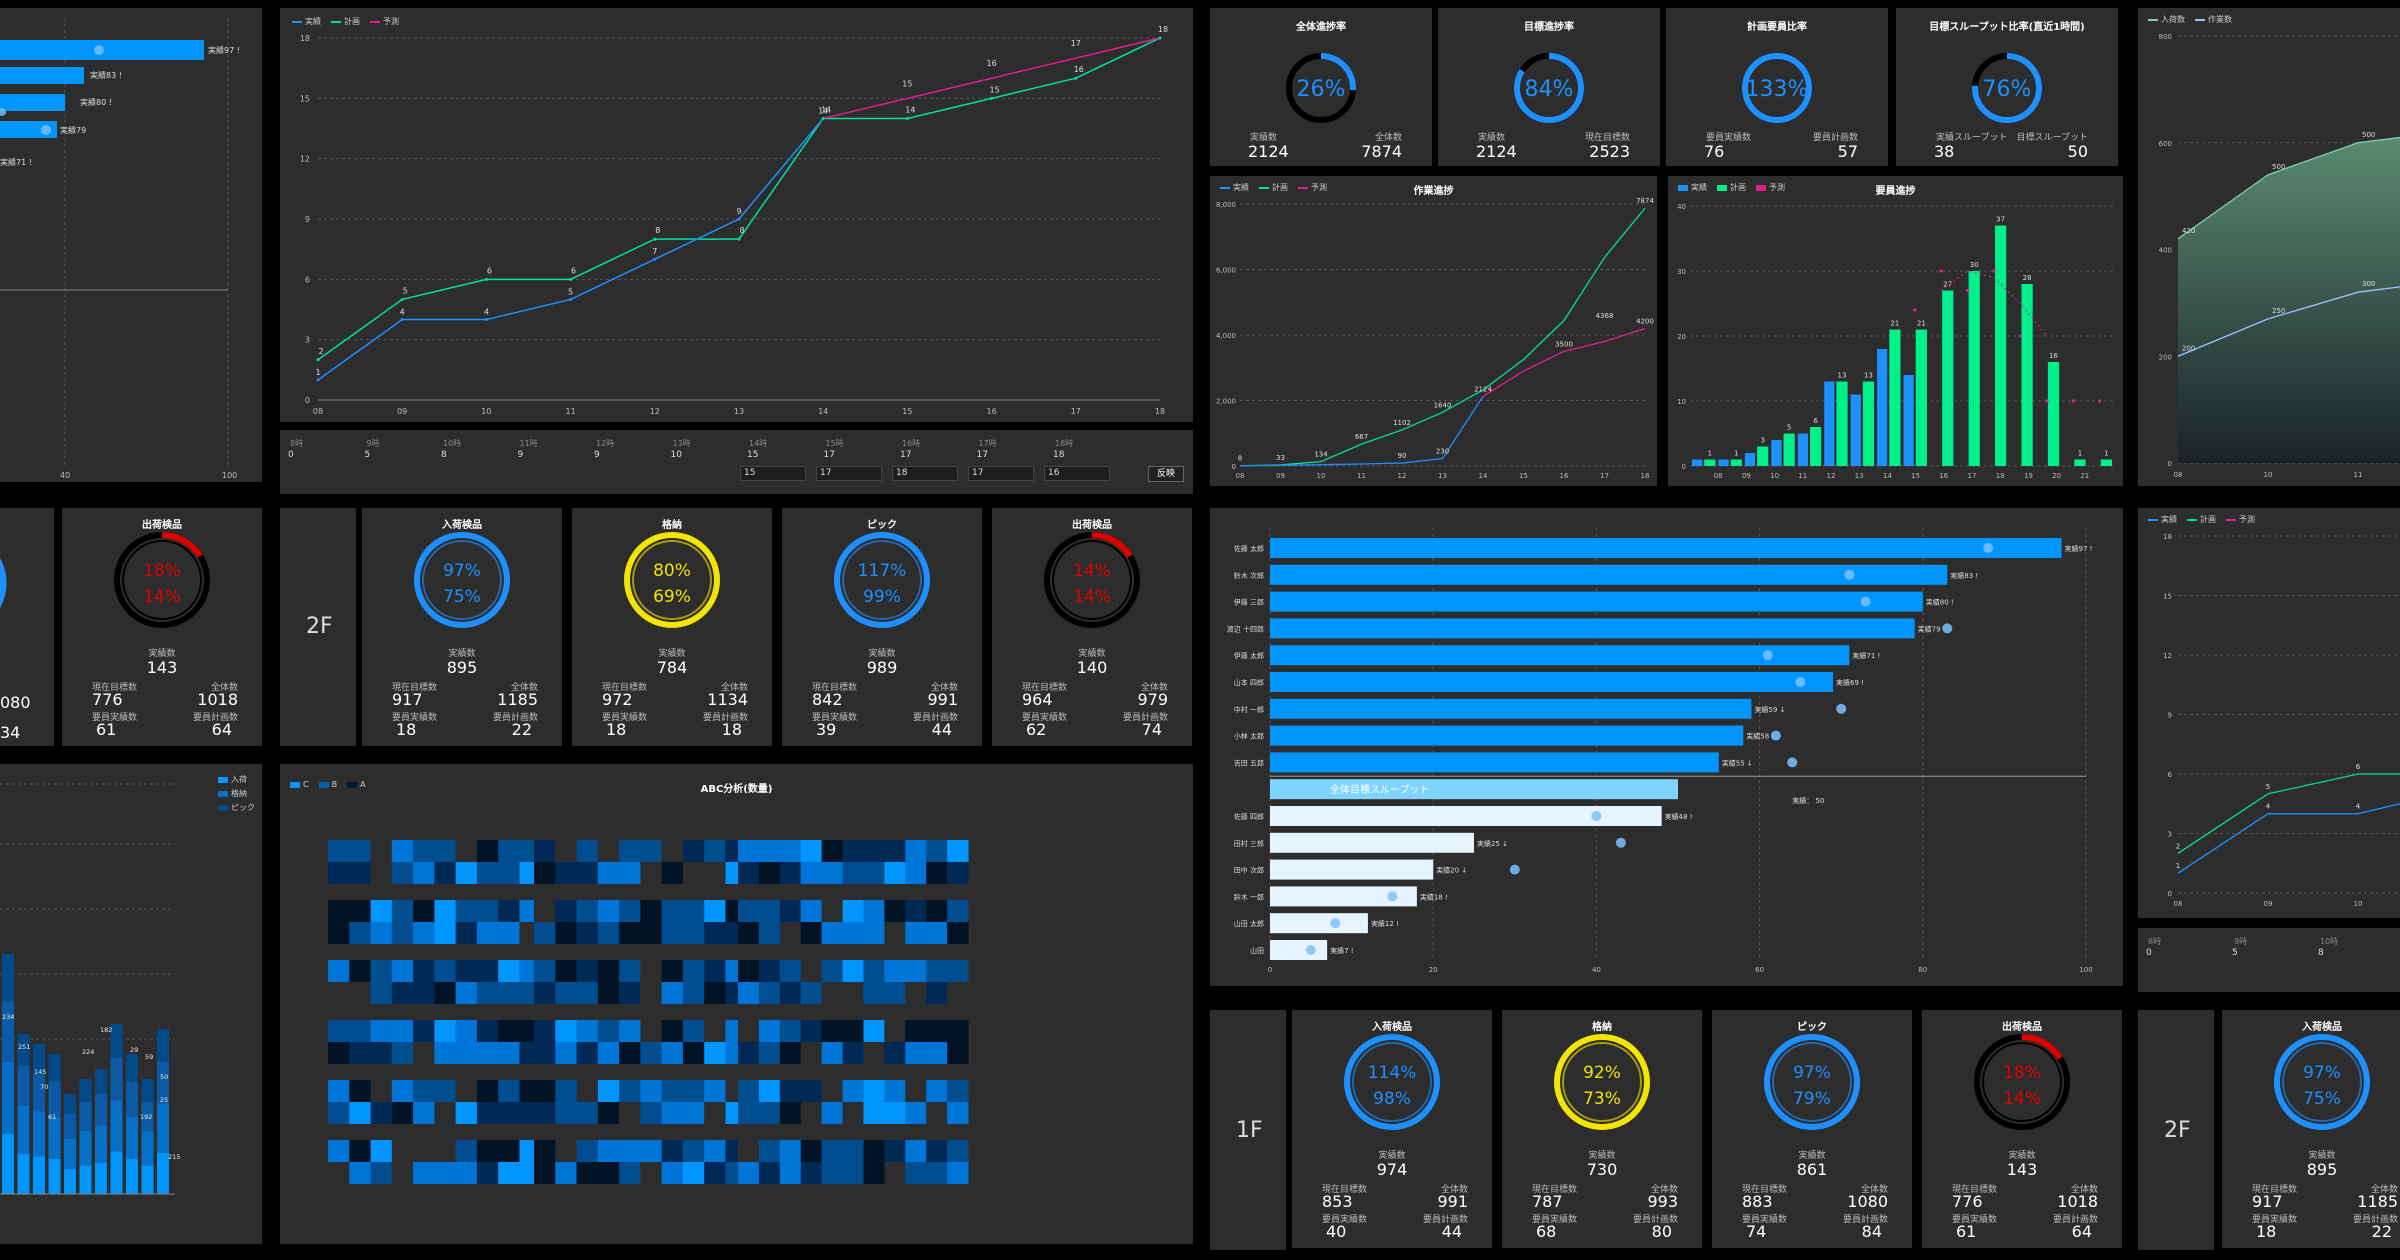 The image size is (2400, 1260). I want to click on left-value-2: 18, so click(616, 729).